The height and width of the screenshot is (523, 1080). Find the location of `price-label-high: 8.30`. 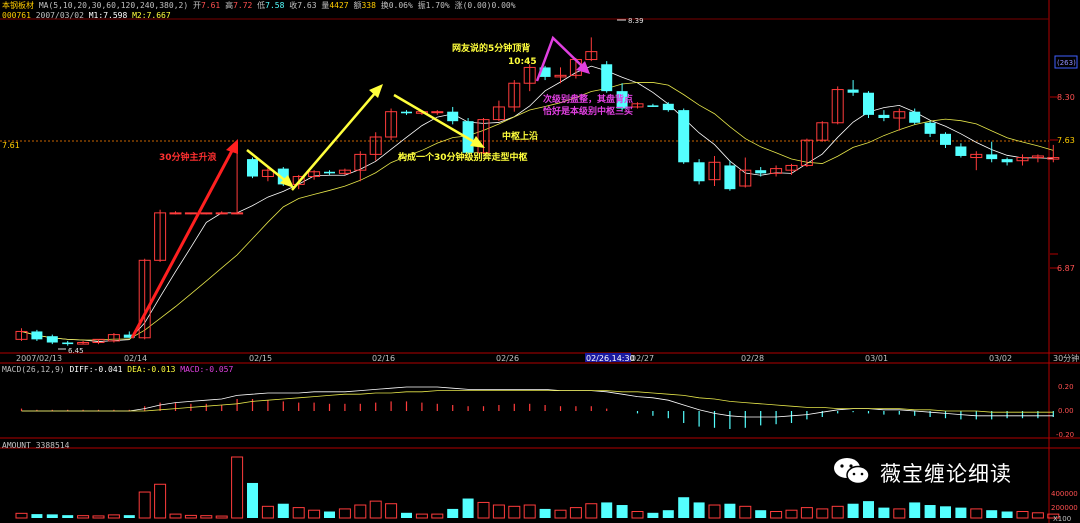

price-label-high: 8.30 is located at coordinates (1066, 97).